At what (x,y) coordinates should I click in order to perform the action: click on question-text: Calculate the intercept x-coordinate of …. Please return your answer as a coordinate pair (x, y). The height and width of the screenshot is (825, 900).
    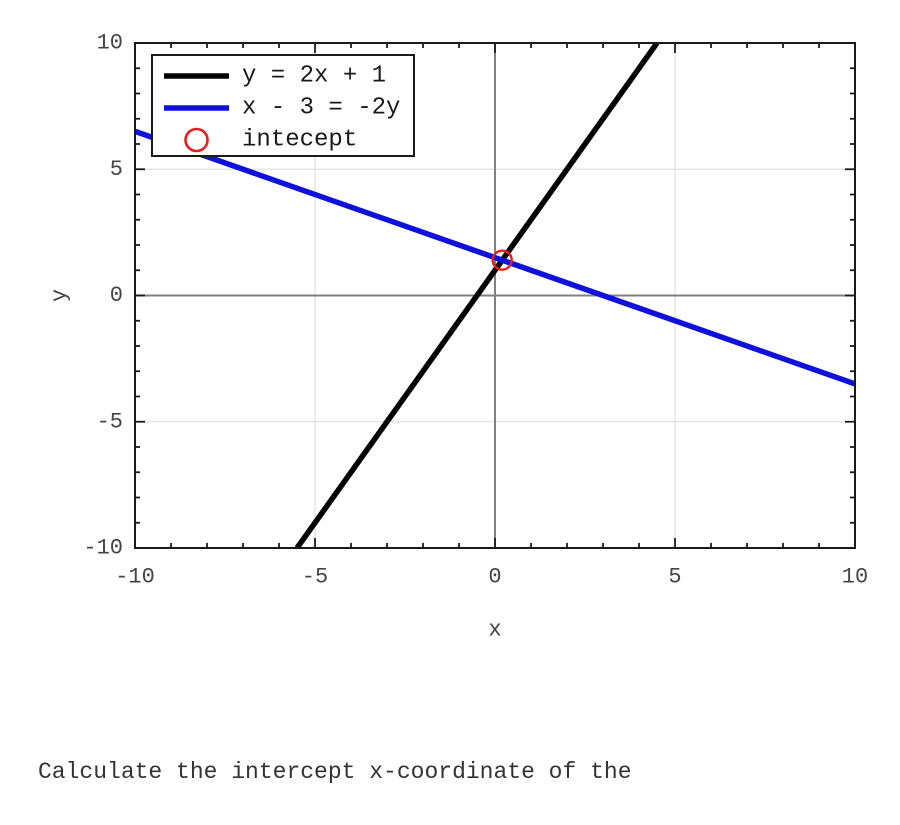
    Looking at the image, I should click on (335, 753).